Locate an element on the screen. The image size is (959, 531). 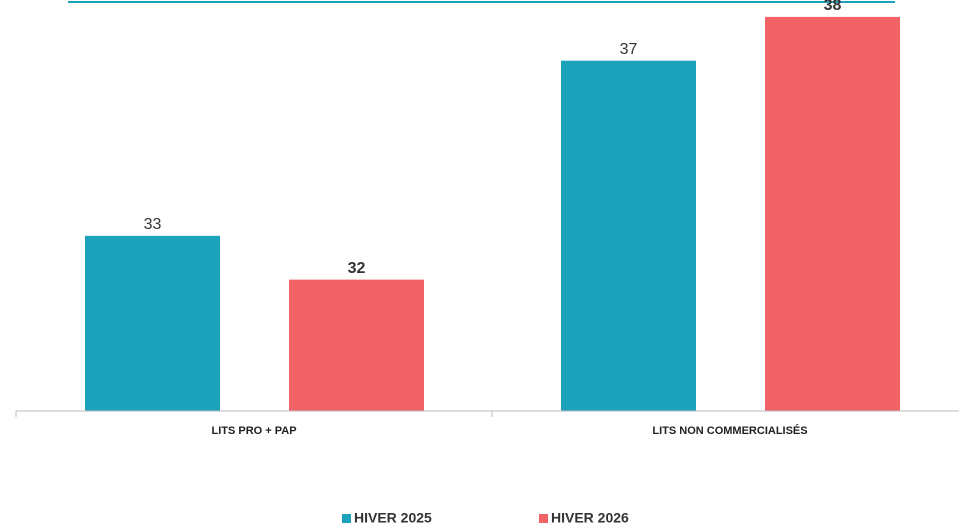
value-label: 33 is located at coordinates (153, 224).